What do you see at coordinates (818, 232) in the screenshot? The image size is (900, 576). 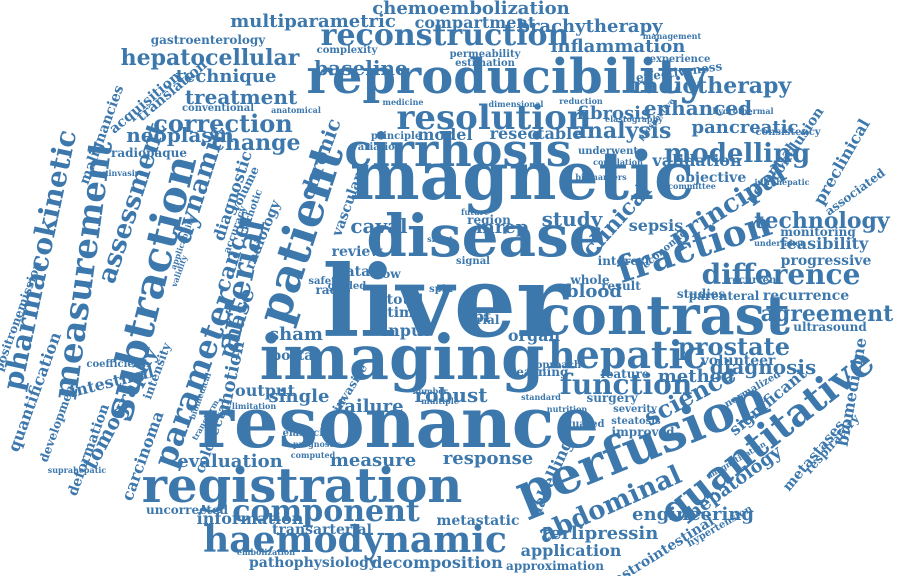 I see `word-monitoring: monitoring` at bounding box center [818, 232].